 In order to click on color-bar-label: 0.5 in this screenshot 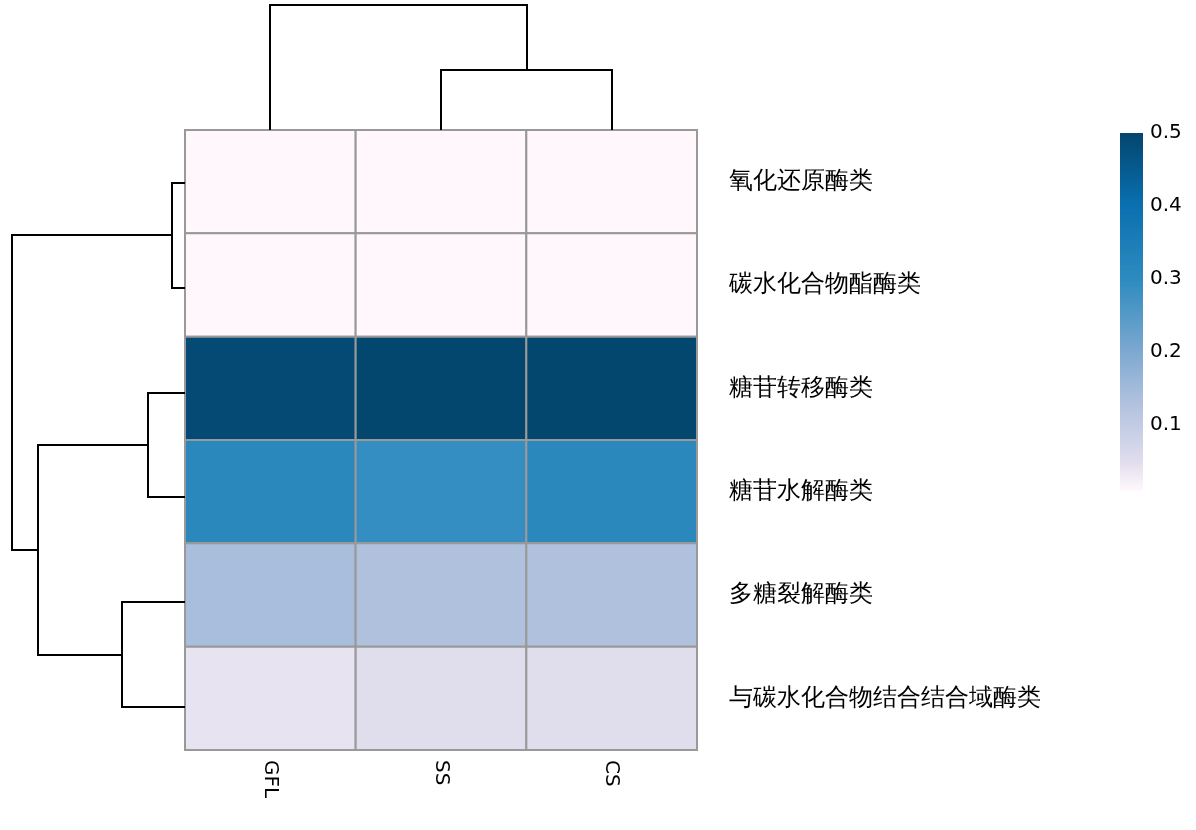, I will do `click(1166, 131)`.